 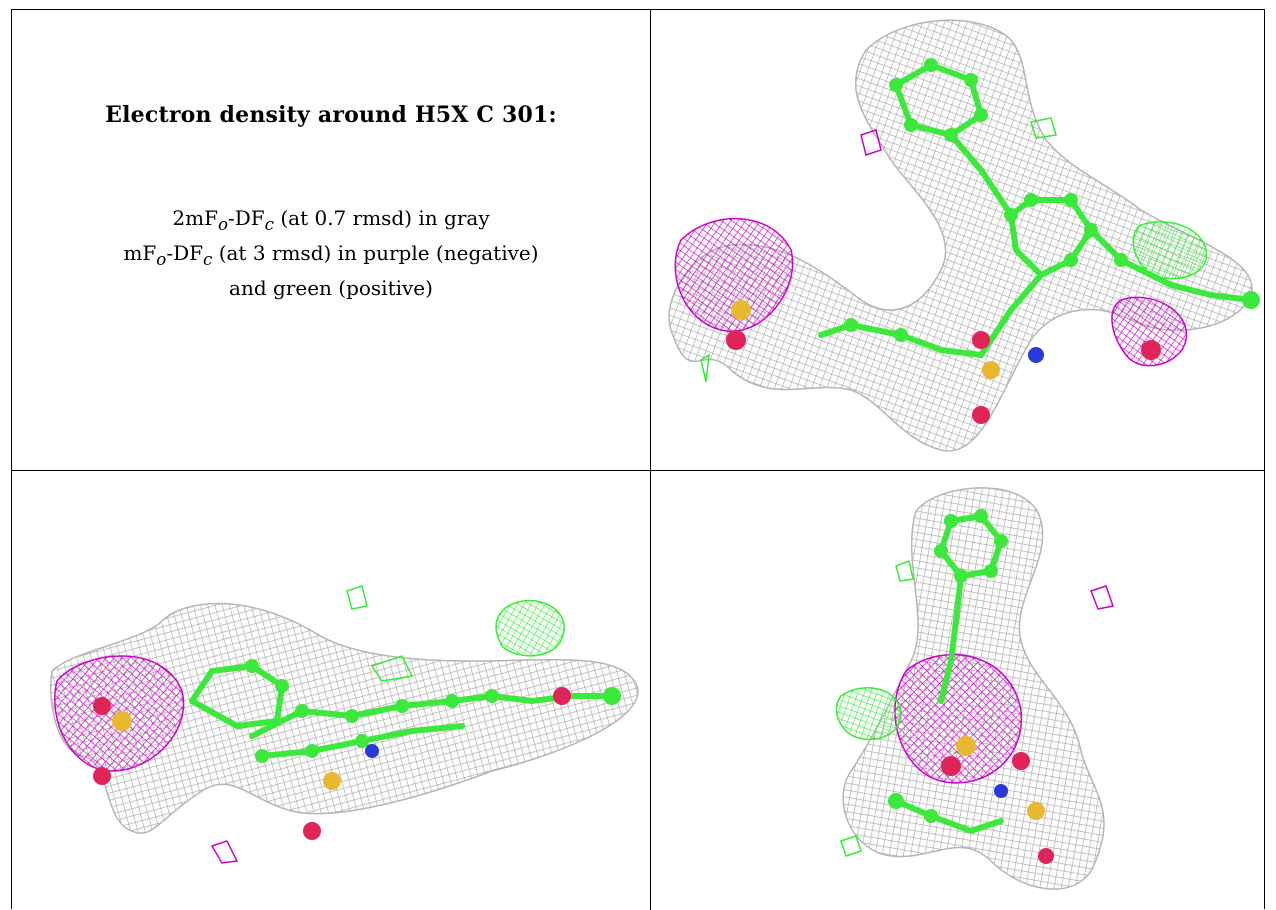 What do you see at coordinates (331, 221) in the screenshot?
I see `legend-line-2fofc: 2mFo-DFc (at 0.7 rmsd) in gray` at bounding box center [331, 221].